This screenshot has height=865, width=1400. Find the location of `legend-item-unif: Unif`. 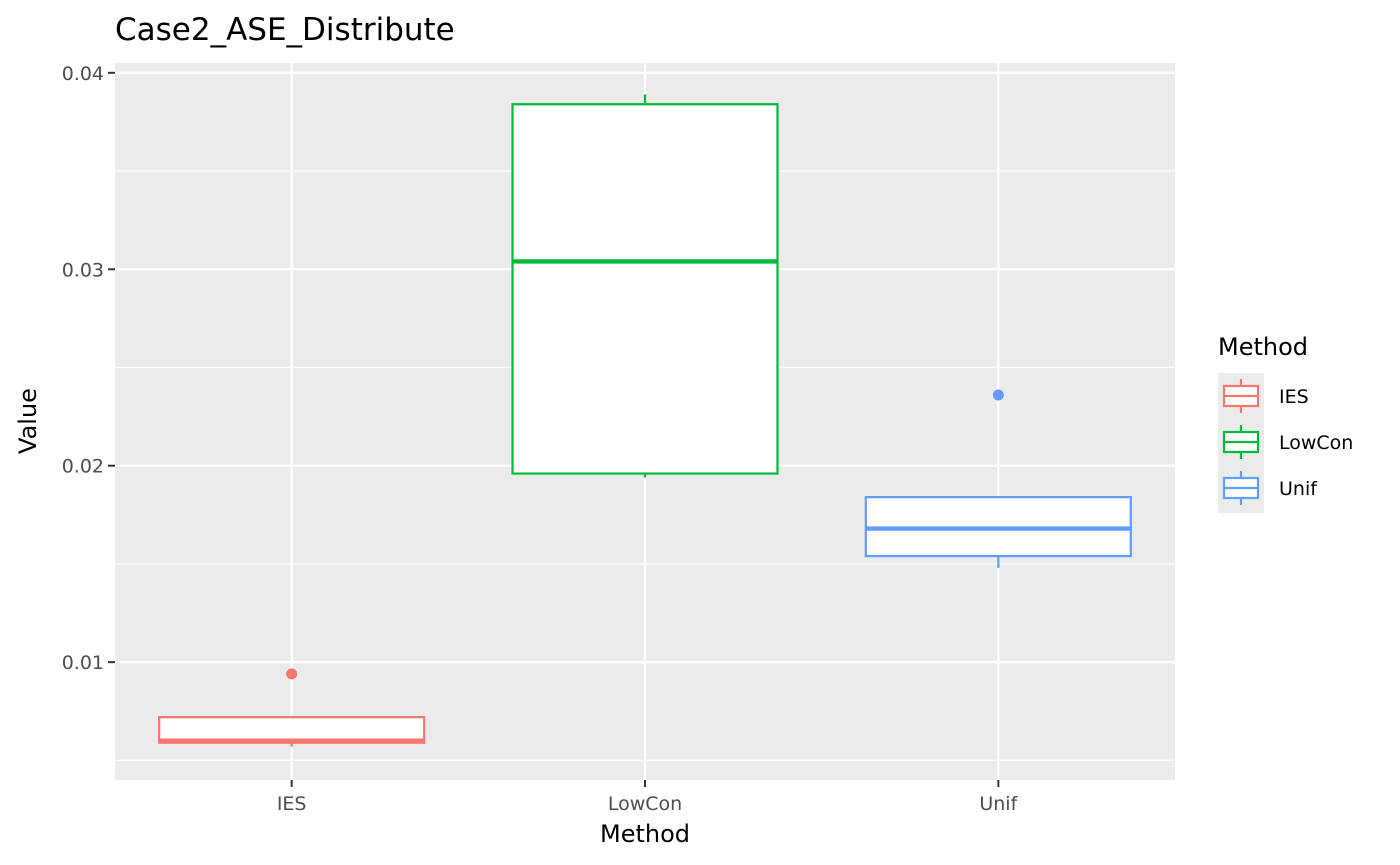

legend-item-unif: Unif is located at coordinates (1270, 488).